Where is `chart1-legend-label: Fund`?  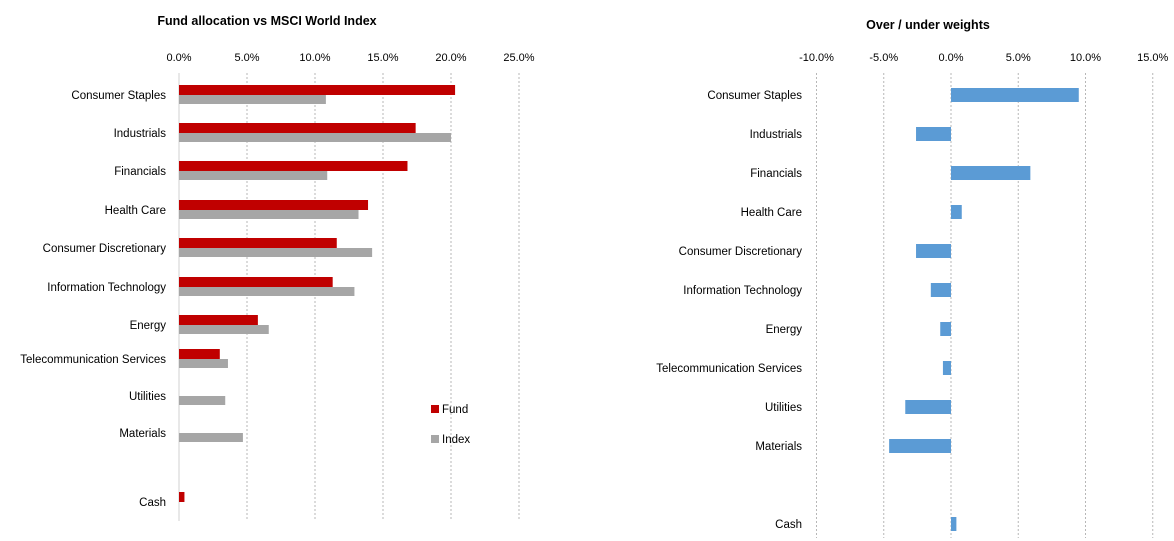 chart1-legend-label: Fund is located at coordinates (455, 410).